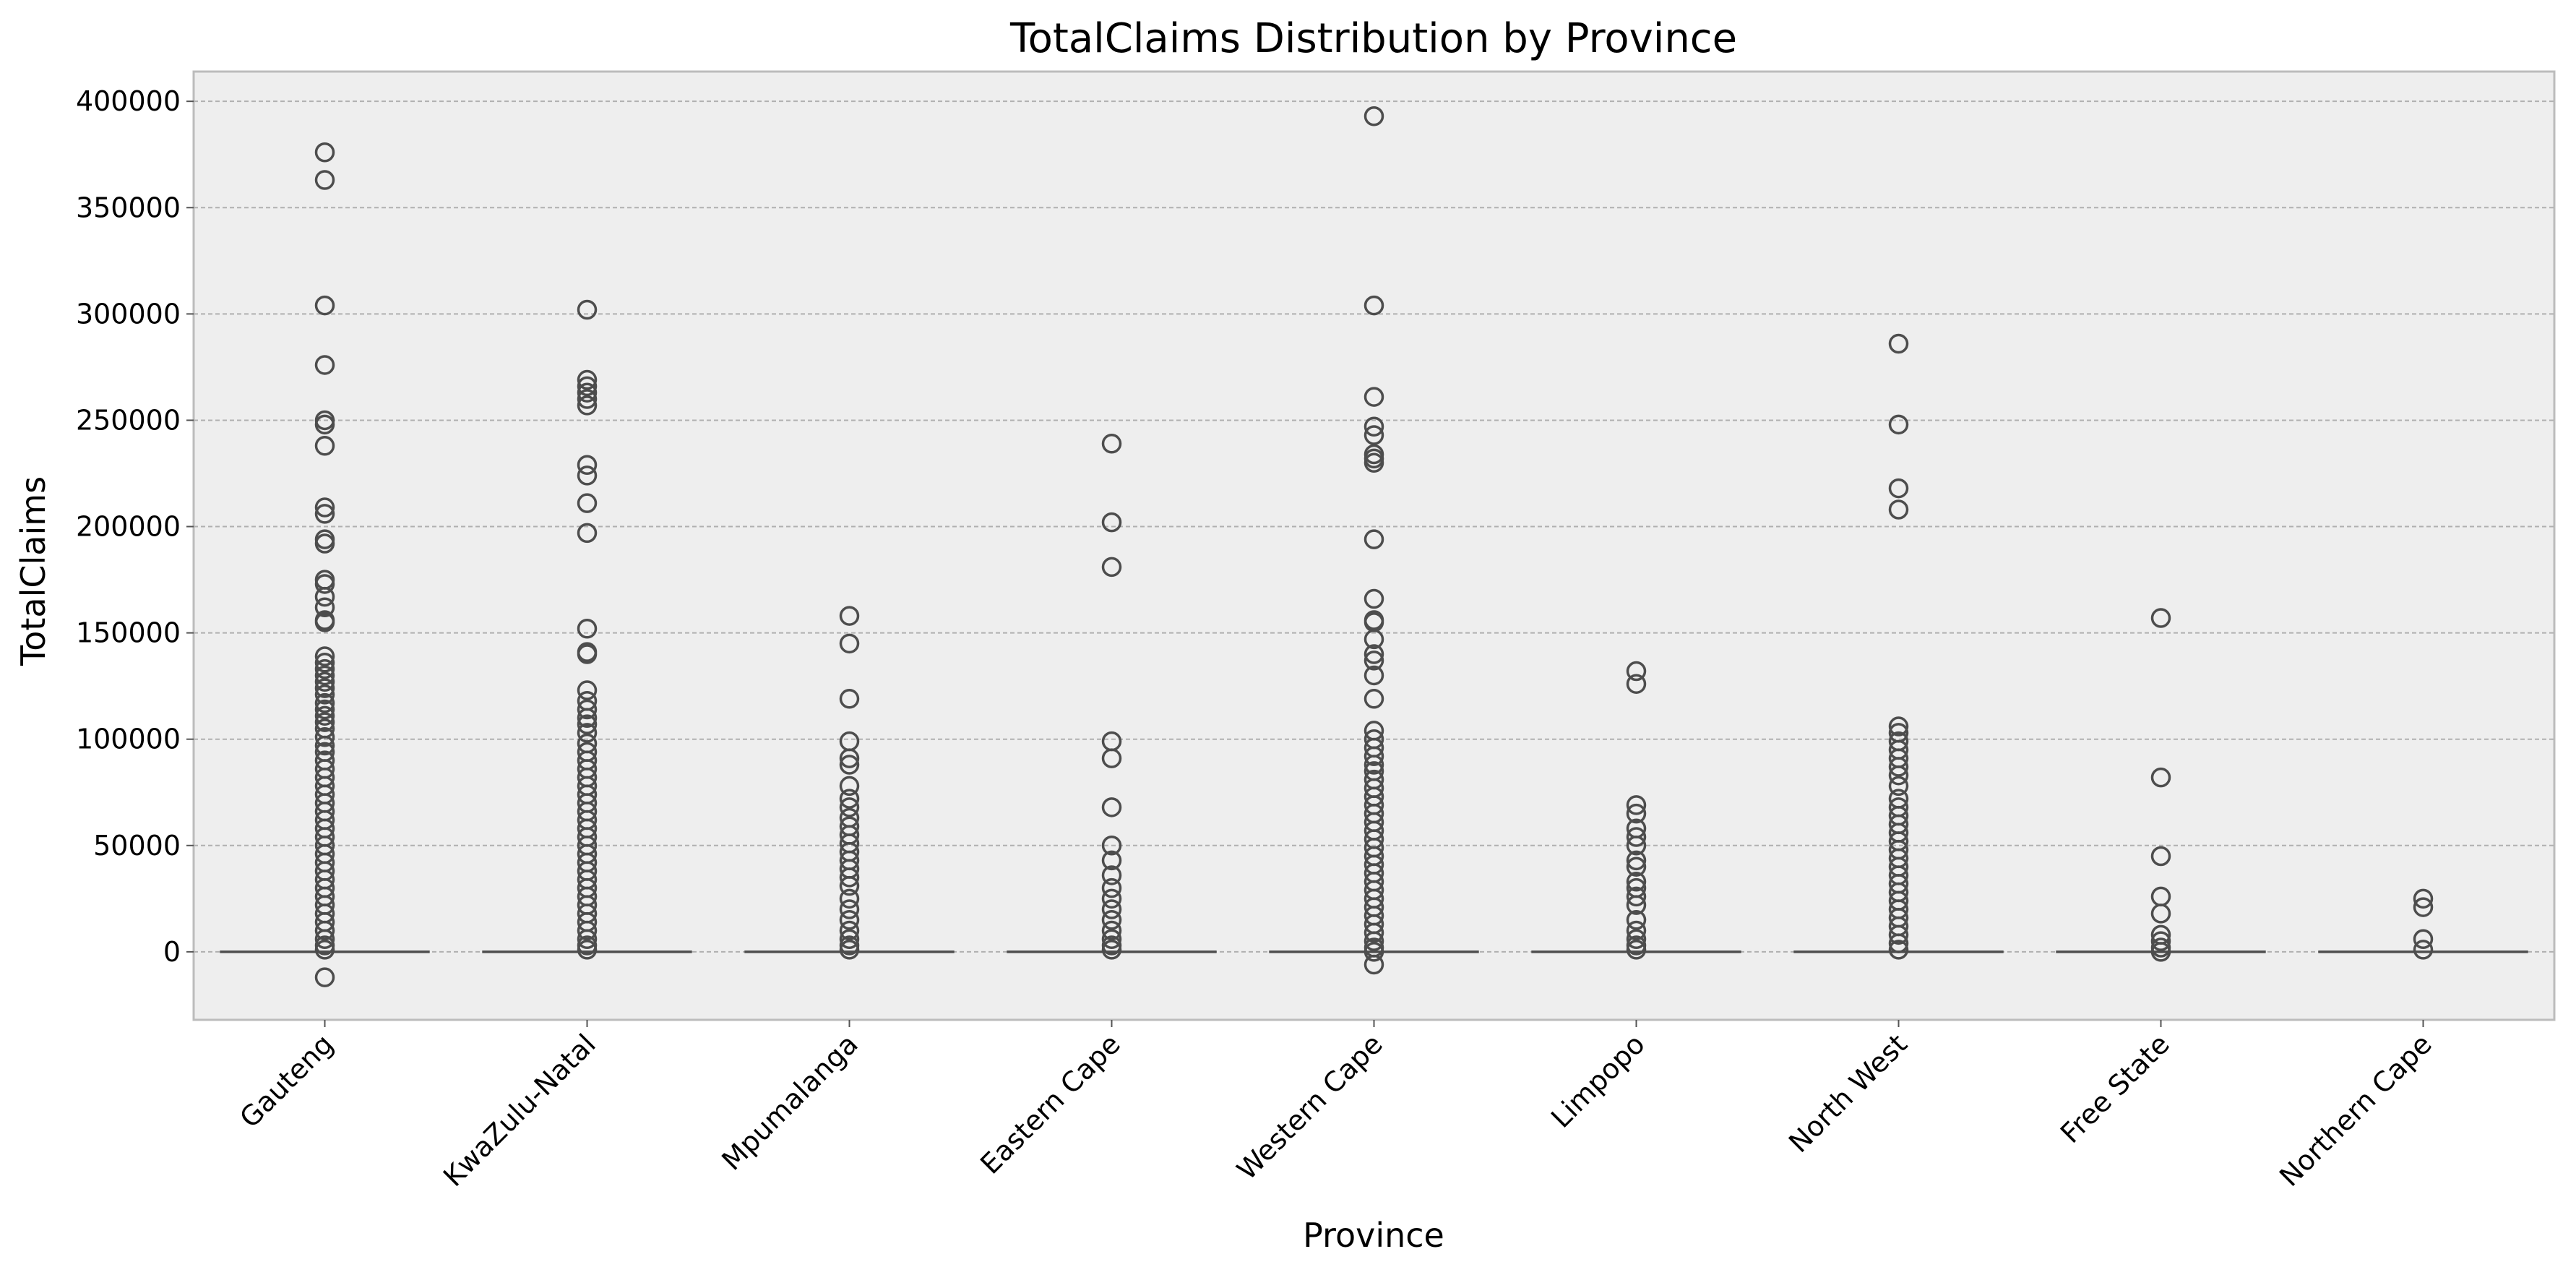 The image size is (2576, 1275). What do you see at coordinates (128, 527) in the screenshot?
I see `y-tick-label: 200000` at bounding box center [128, 527].